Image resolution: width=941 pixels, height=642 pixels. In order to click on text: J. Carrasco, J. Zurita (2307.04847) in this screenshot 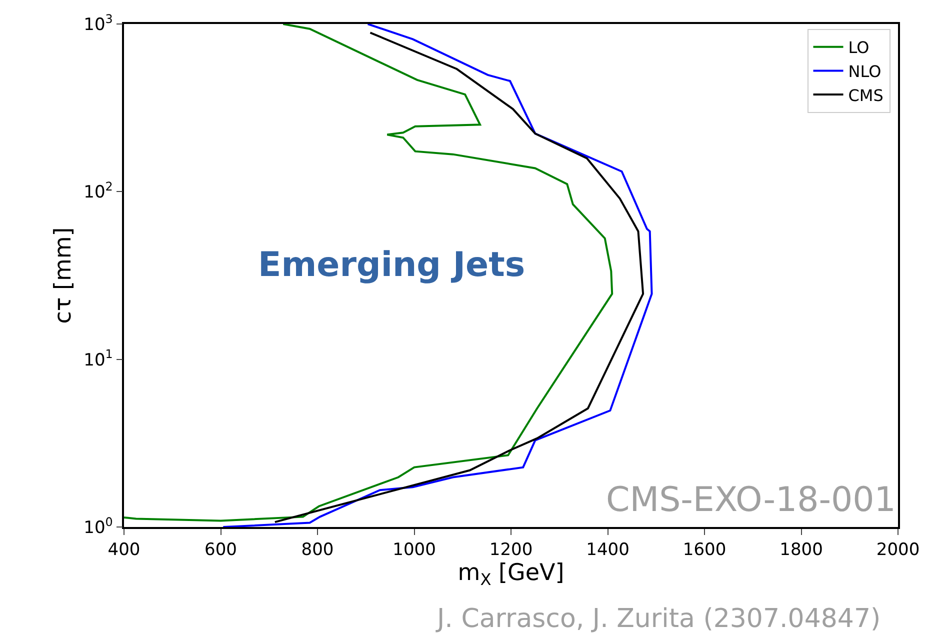, I will do `click(658, 619)`.